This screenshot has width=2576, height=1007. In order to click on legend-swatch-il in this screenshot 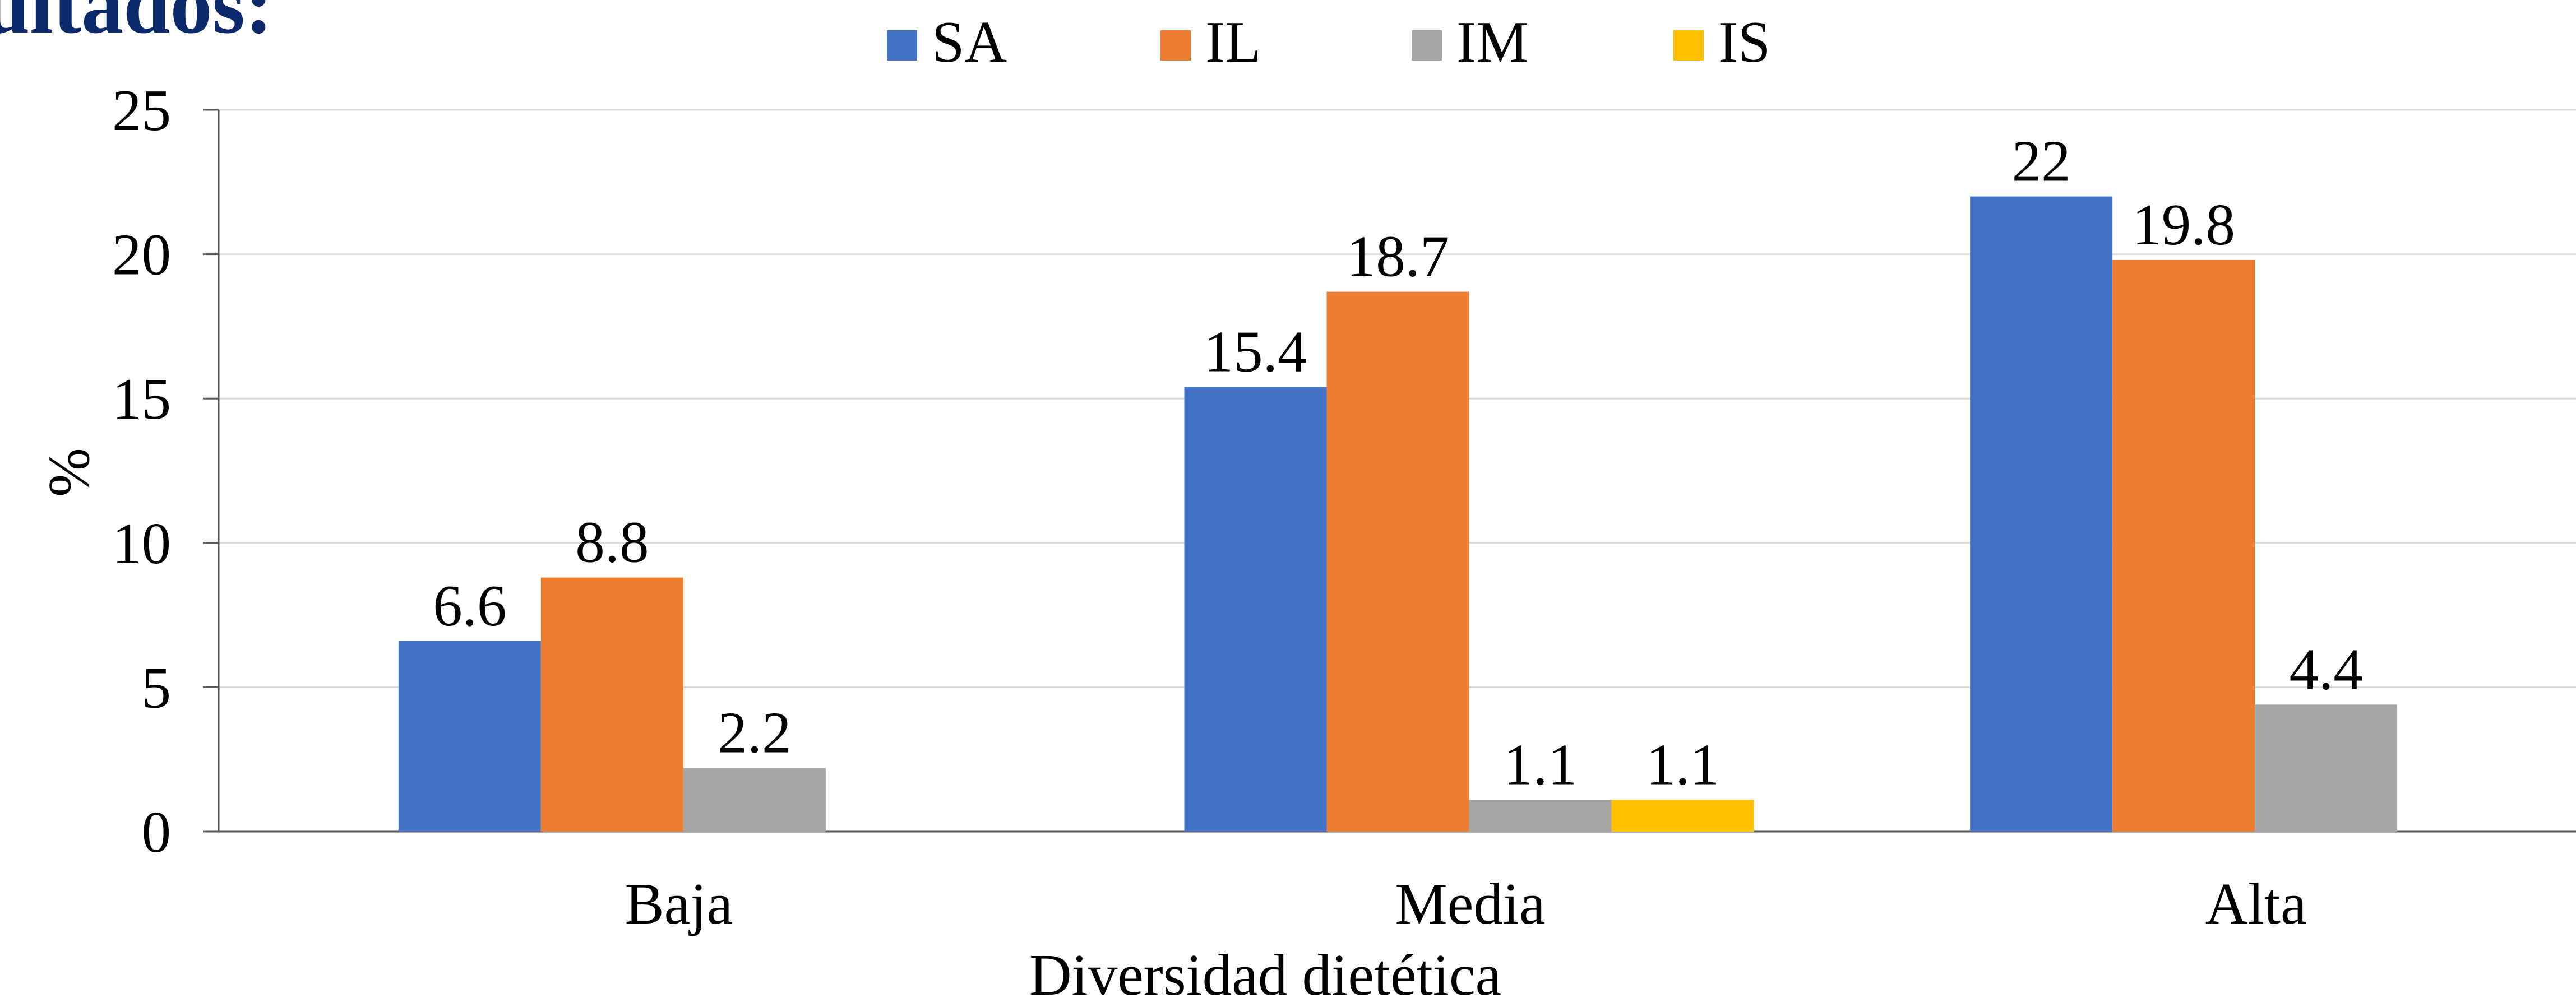, I will do `click(1175, 46)`.